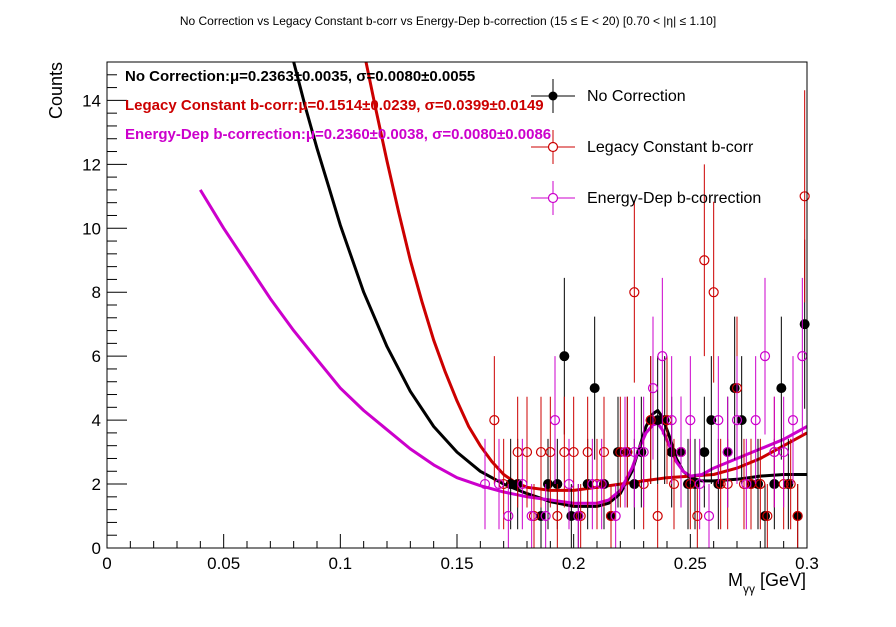 The width and height of the screenshot is (896, 627). Describe the element at coordinates (106, 563) in the screenshot. I see `x-tick-label: 0` at that location.